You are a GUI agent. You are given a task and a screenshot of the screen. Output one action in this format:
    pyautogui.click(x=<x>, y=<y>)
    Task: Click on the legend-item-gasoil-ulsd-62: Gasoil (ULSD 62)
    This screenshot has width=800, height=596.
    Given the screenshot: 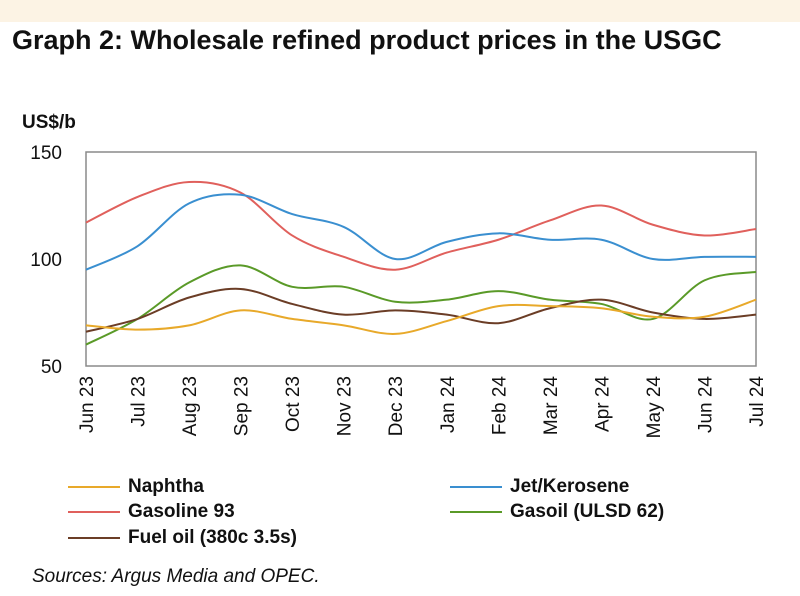 What is the action you would take?
    pyautogui.click(x=557, y=512)
    